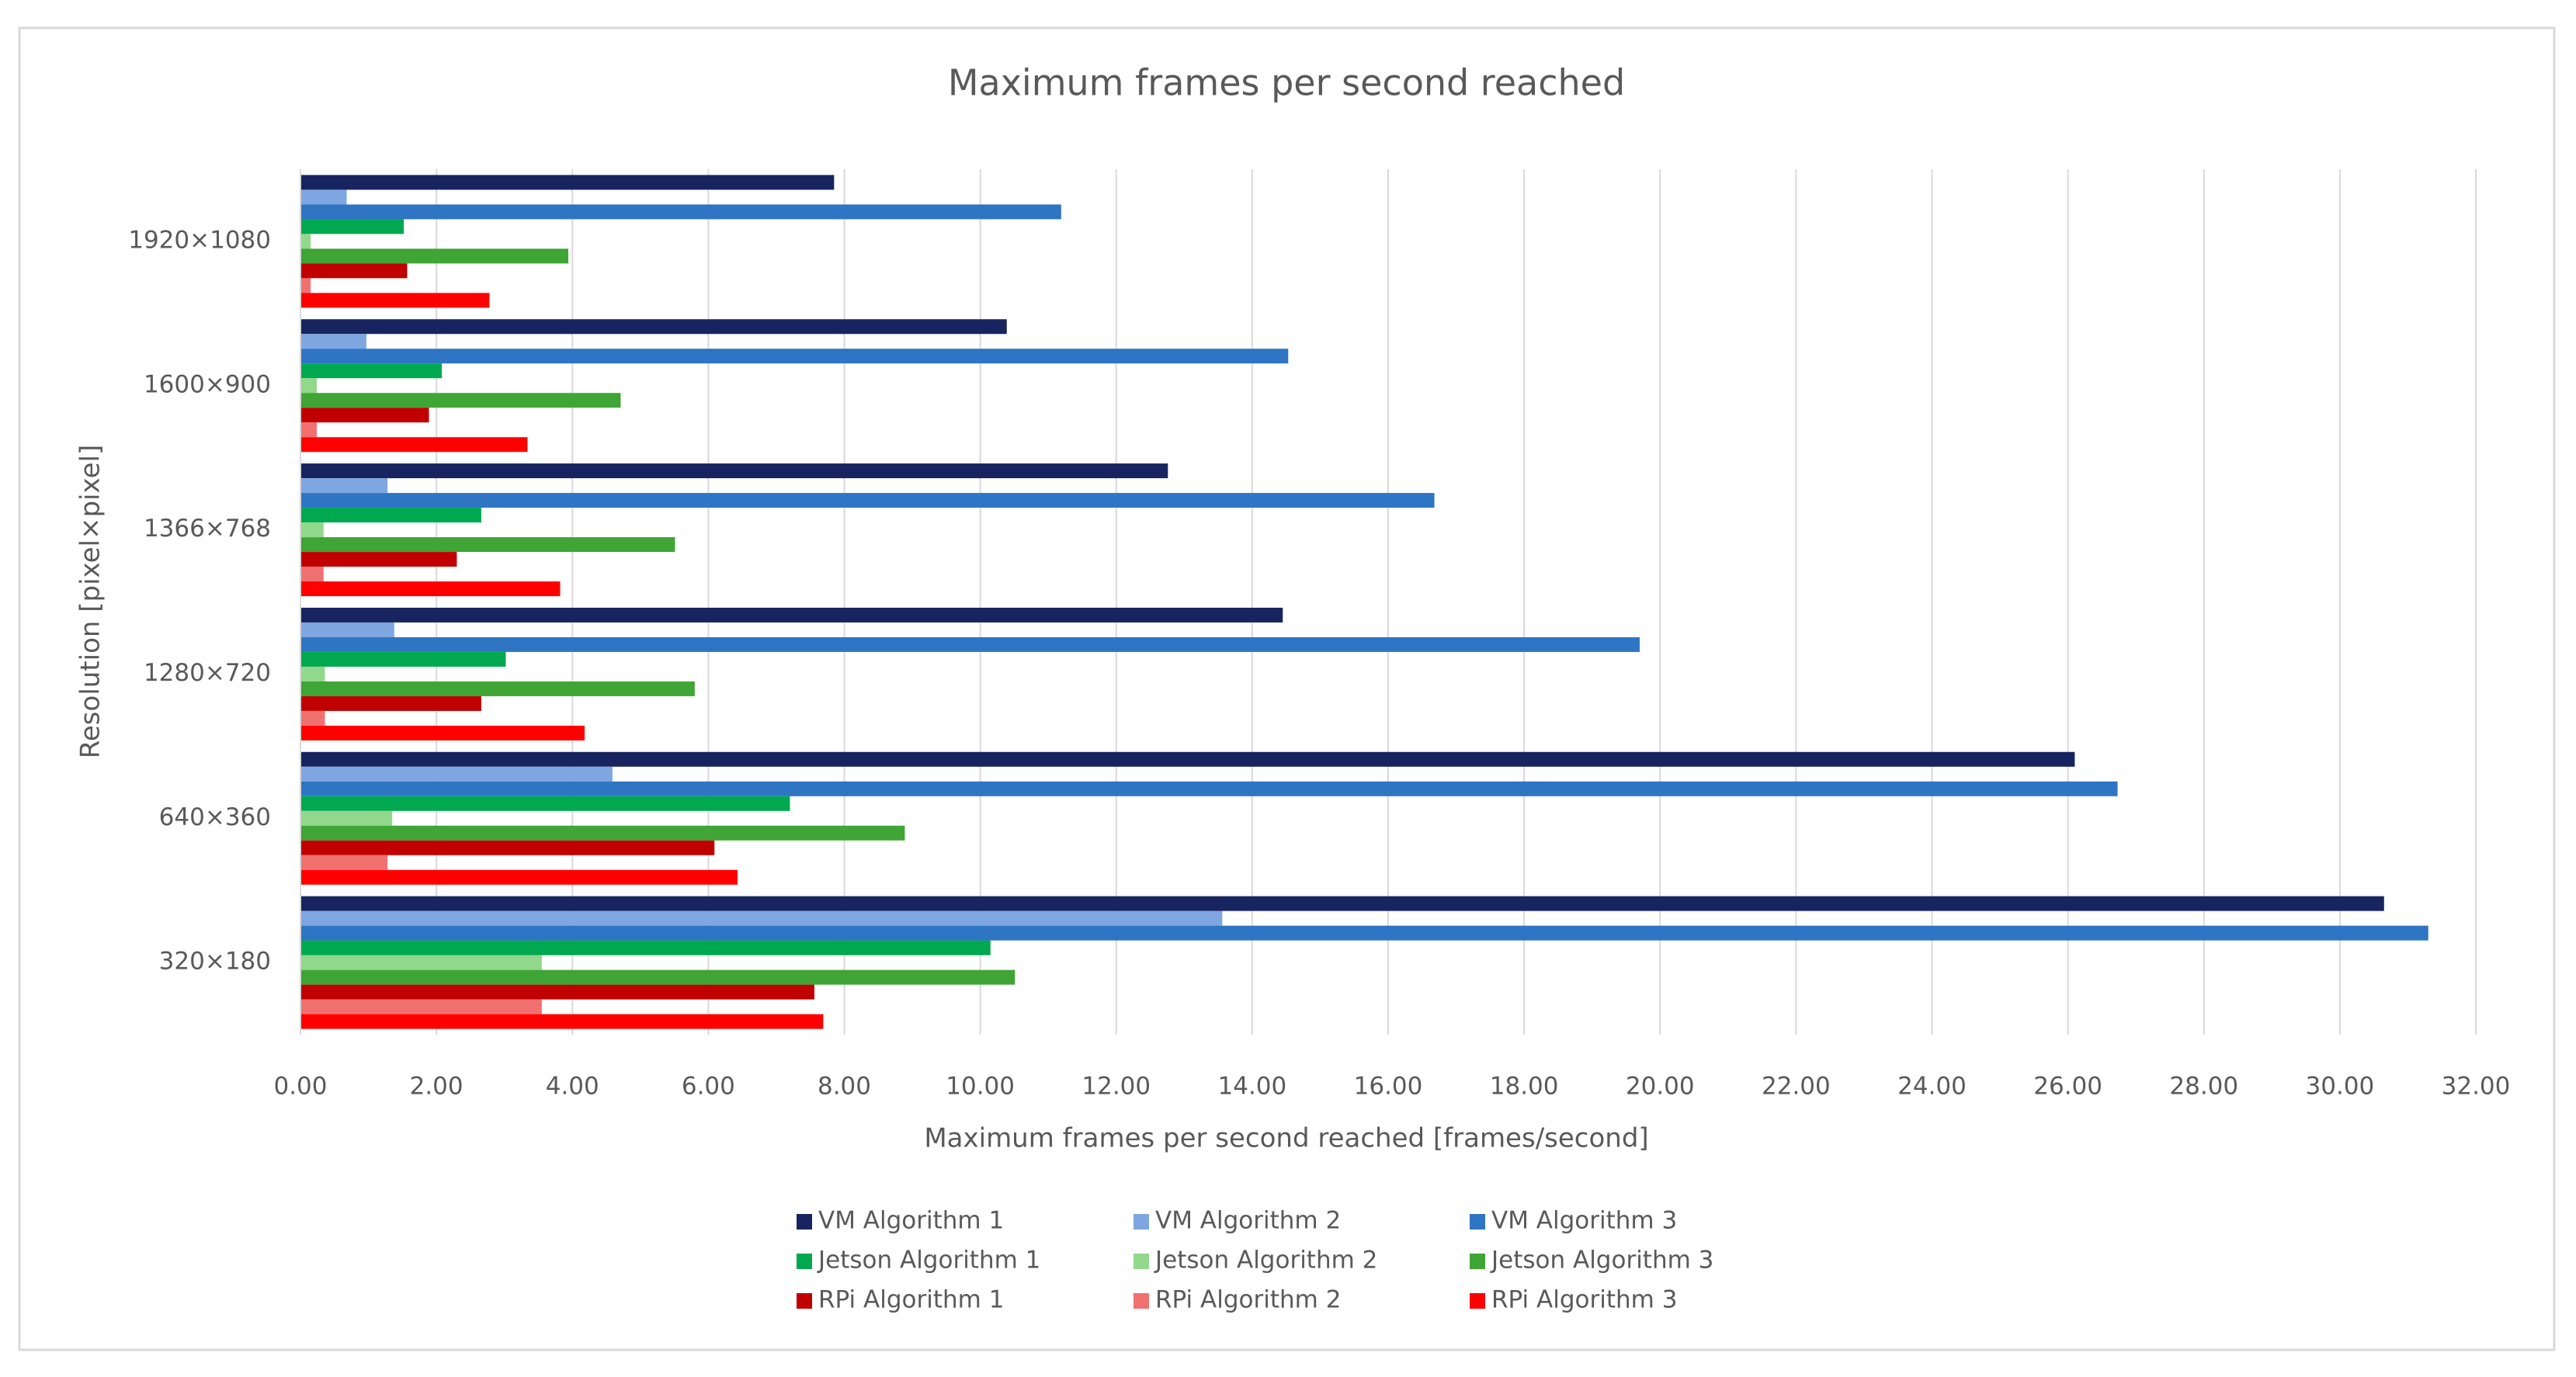 Image resolution: width=2576 pixels, height=1377 pixels. I want to click on y-tick-label: 1600×900, so click(207, 384).